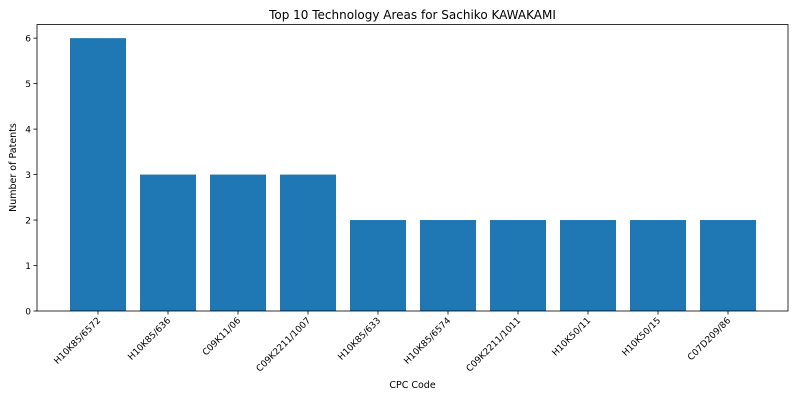 The height and width of the screenshot is (400, 800). I want to click on x-tick-label: H10K85/636, so click(150, 339).